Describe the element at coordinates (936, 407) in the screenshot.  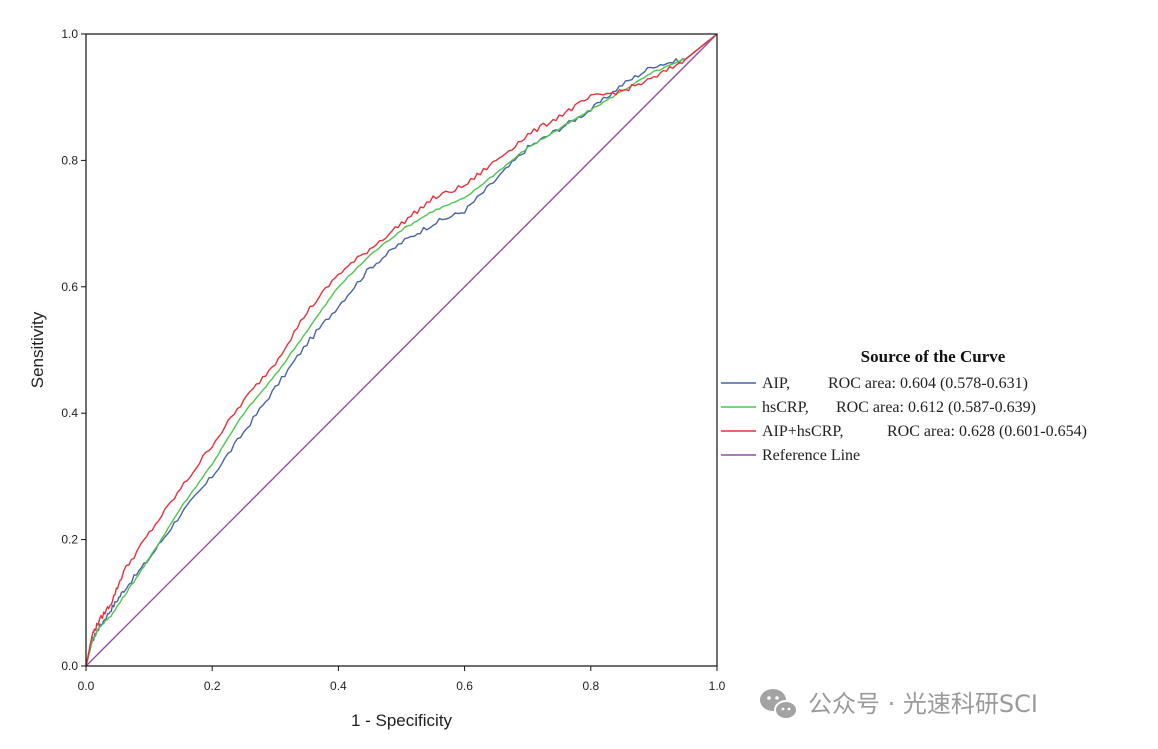
I see `legend-entry-roc: ROC area: 0.612 (0.587-0.639)` at that location.